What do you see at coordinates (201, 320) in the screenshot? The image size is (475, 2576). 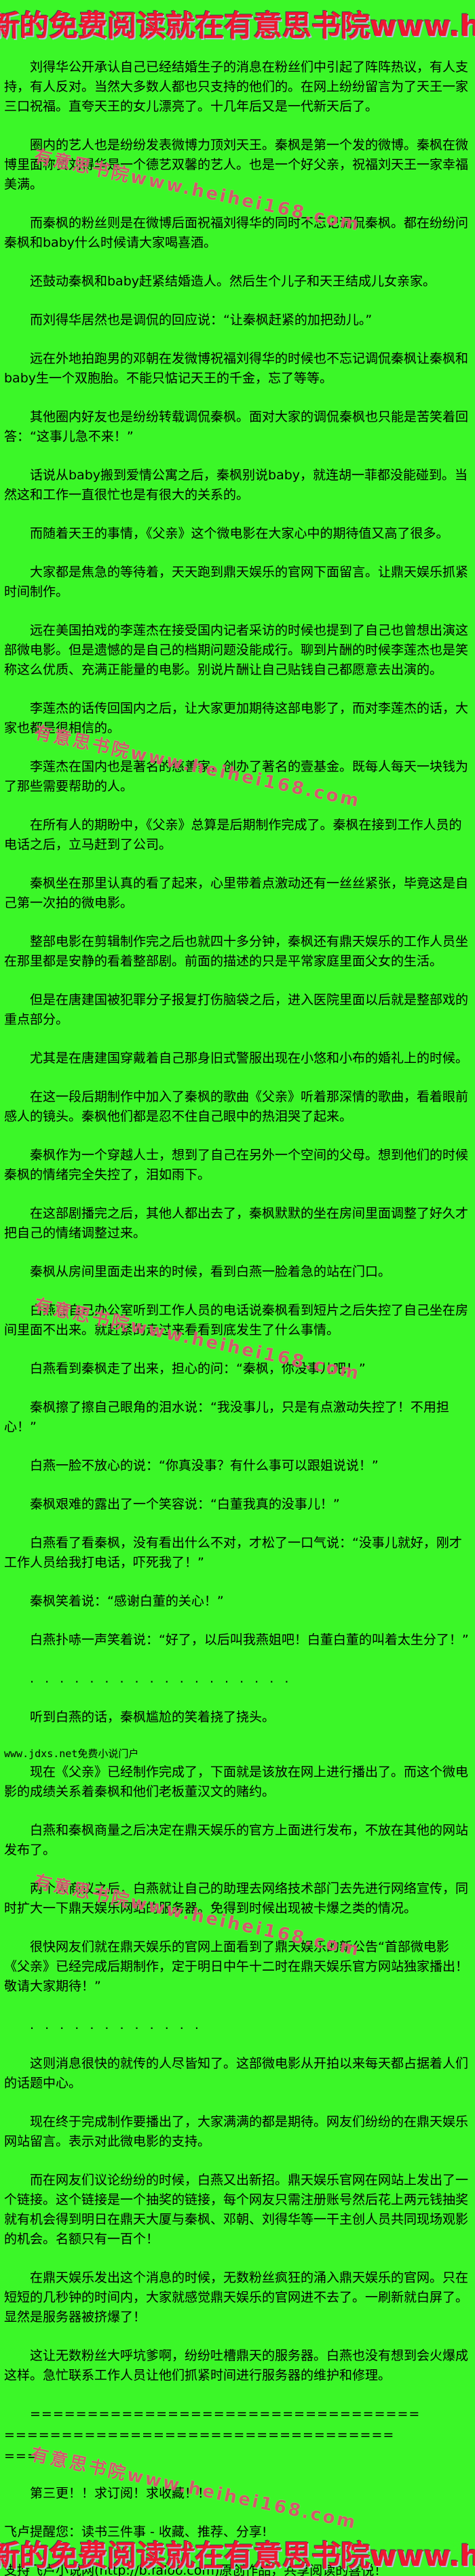 I see `paragraph: 而刘得华居然也是调侃的回应说：“让秦枫赶紧的加把劲儿。”` at bounding box center [201, 320].